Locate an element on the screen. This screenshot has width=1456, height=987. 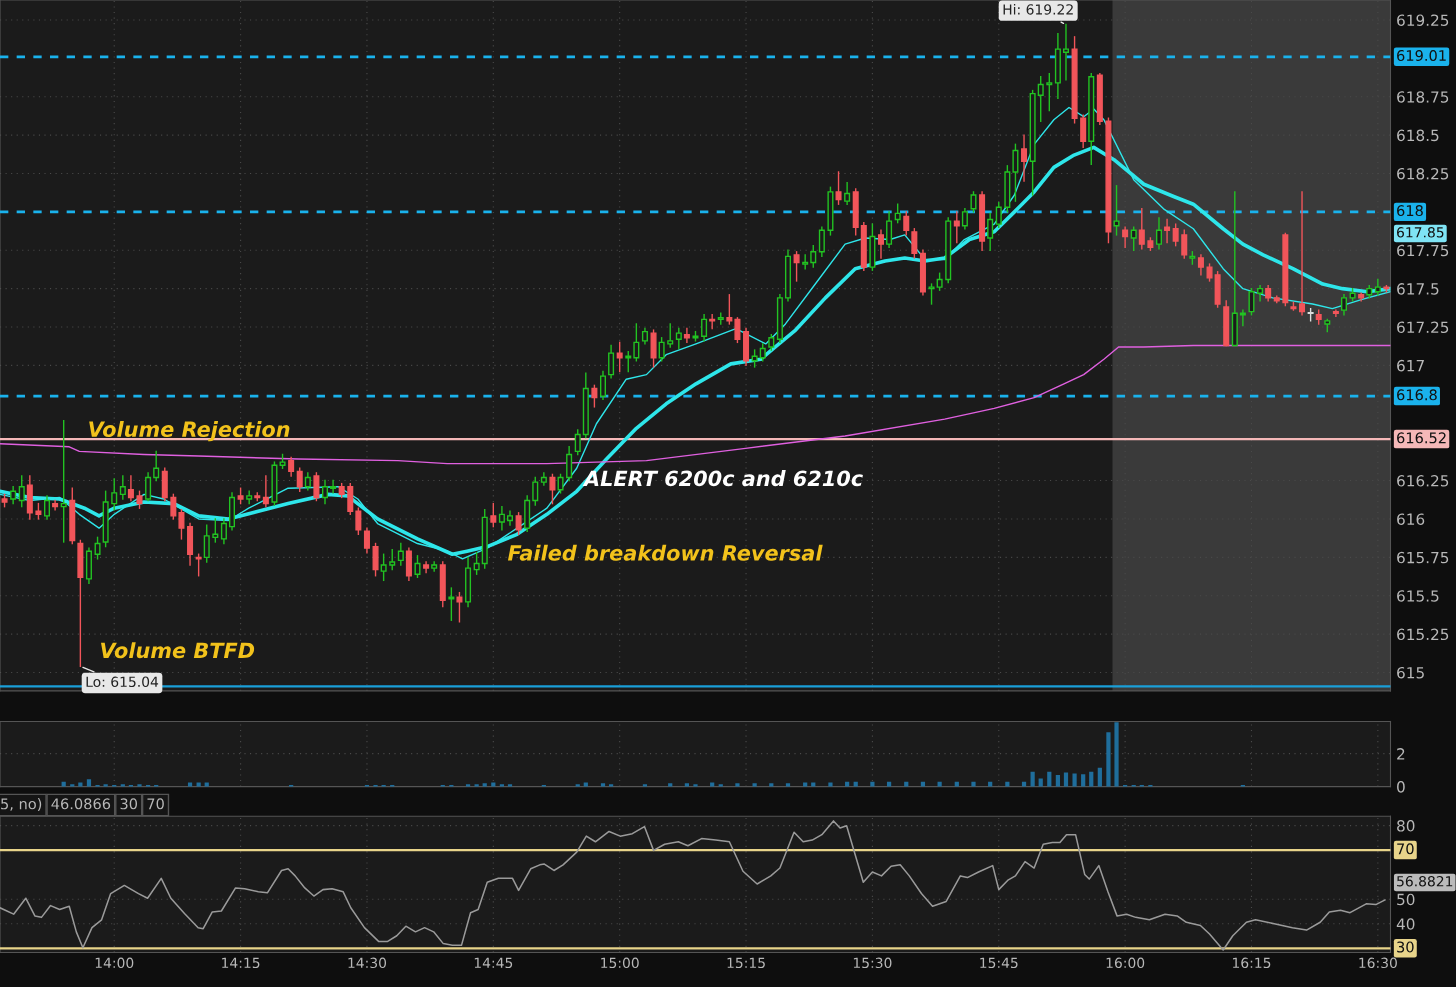
y-tick-label: 0 is located at coordinates (1401, 787).